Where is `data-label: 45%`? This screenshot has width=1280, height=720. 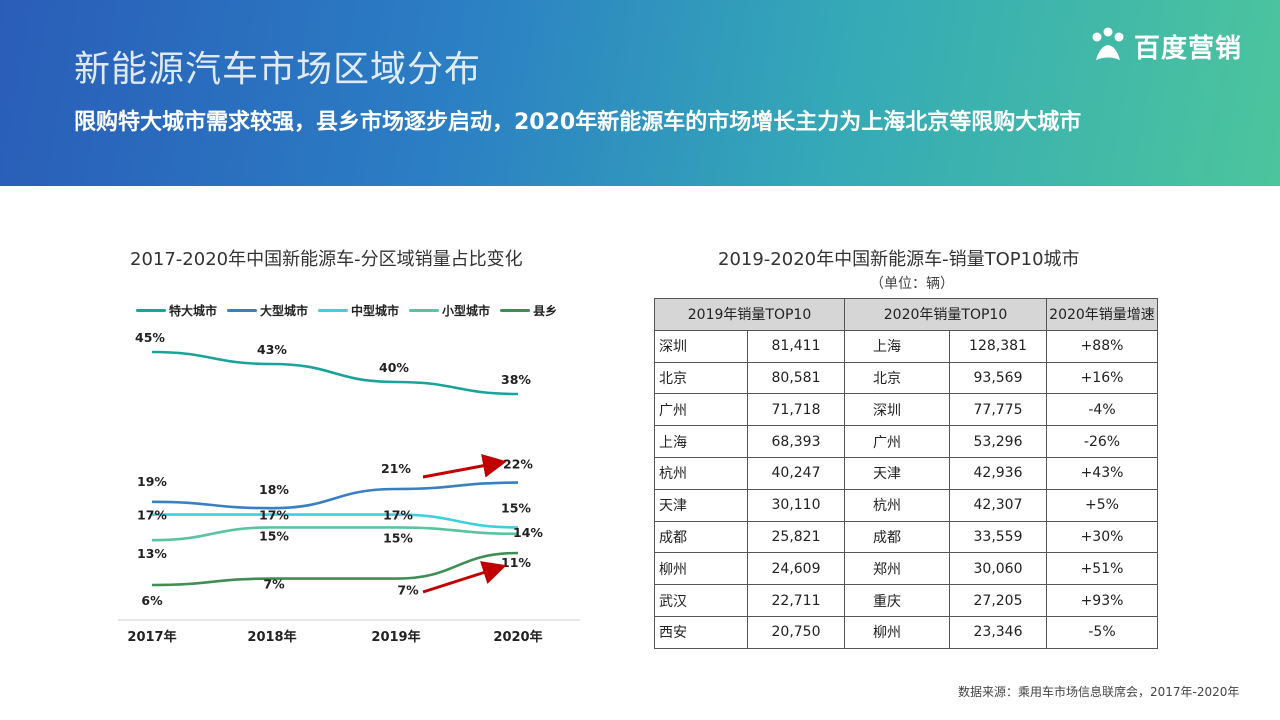 data-label: 45% is located at coordinates (150, 337).